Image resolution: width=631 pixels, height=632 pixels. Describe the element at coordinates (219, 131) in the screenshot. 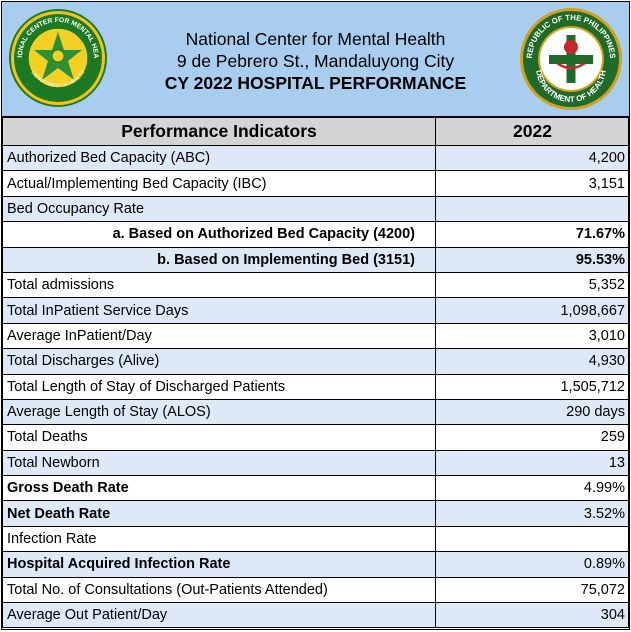

I see `col-header-indicators: Performance Indicators` at that location.